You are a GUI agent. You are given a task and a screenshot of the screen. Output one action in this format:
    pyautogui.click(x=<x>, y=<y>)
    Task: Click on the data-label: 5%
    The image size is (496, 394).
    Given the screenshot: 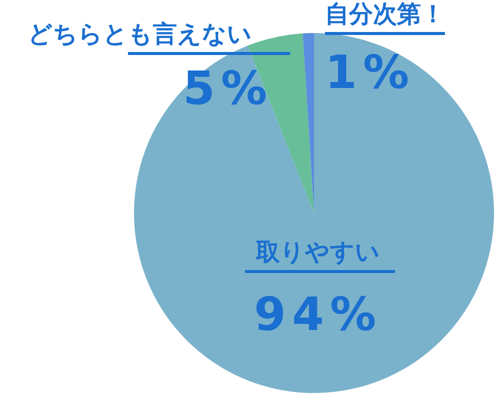 What is the action you would take?
    pyautogui.click(x=228, y=88)
    